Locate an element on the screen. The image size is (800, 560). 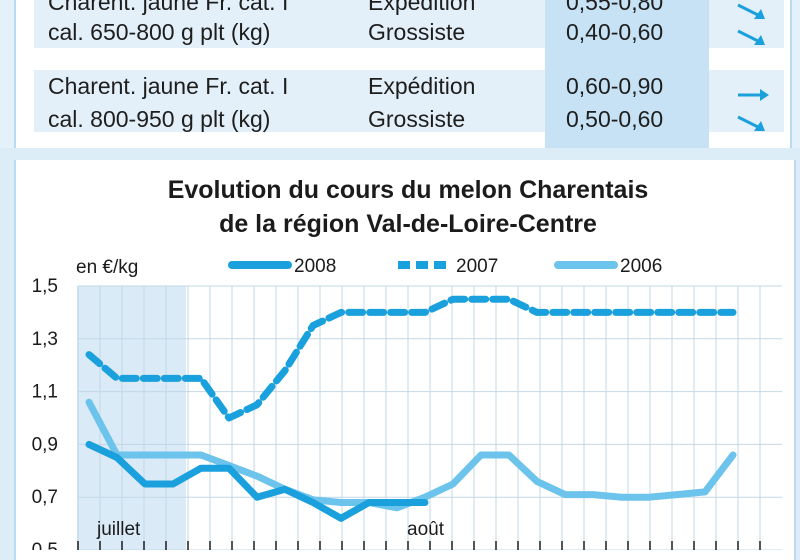
y-tick-label: 0,9 is located at coordinates (45, 444).